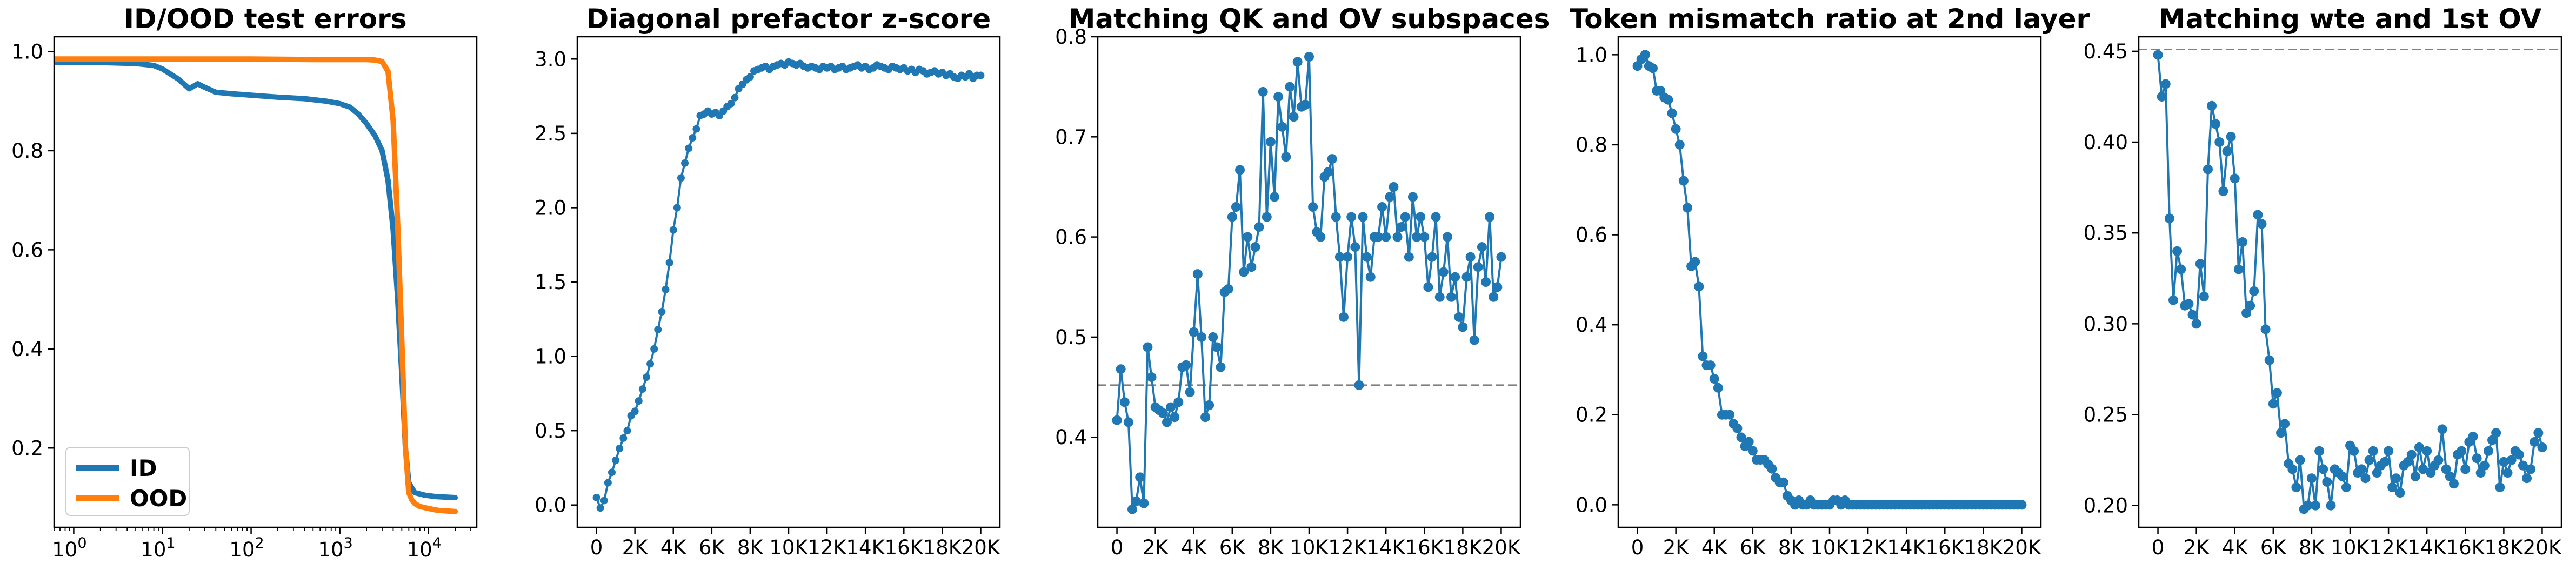 The height and width of the screenshot is (570, 2576). Describe the element at coordinates (982, 547) in the screenshot. I see `x-tick-label: 20K` at that location.